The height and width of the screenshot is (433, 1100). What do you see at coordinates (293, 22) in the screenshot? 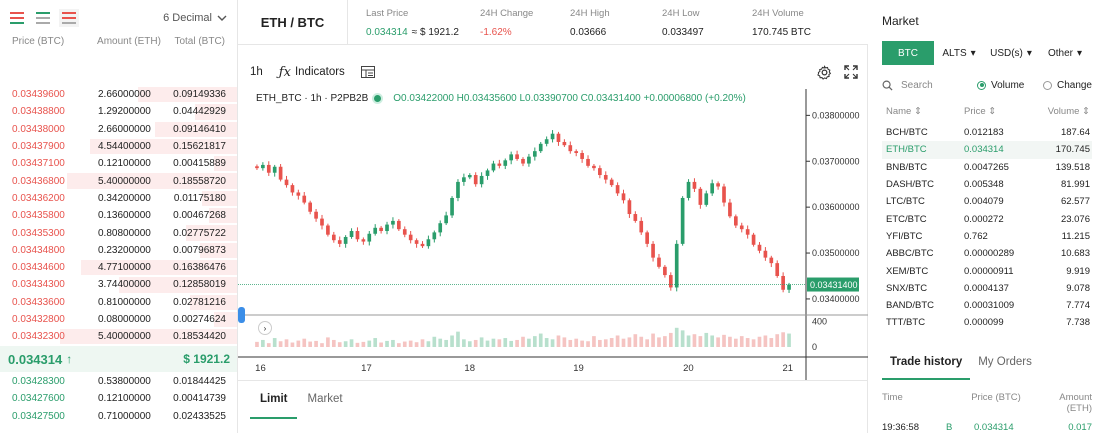
I see `pair-title: ETH / BTC` at bounding box center [293, 22].